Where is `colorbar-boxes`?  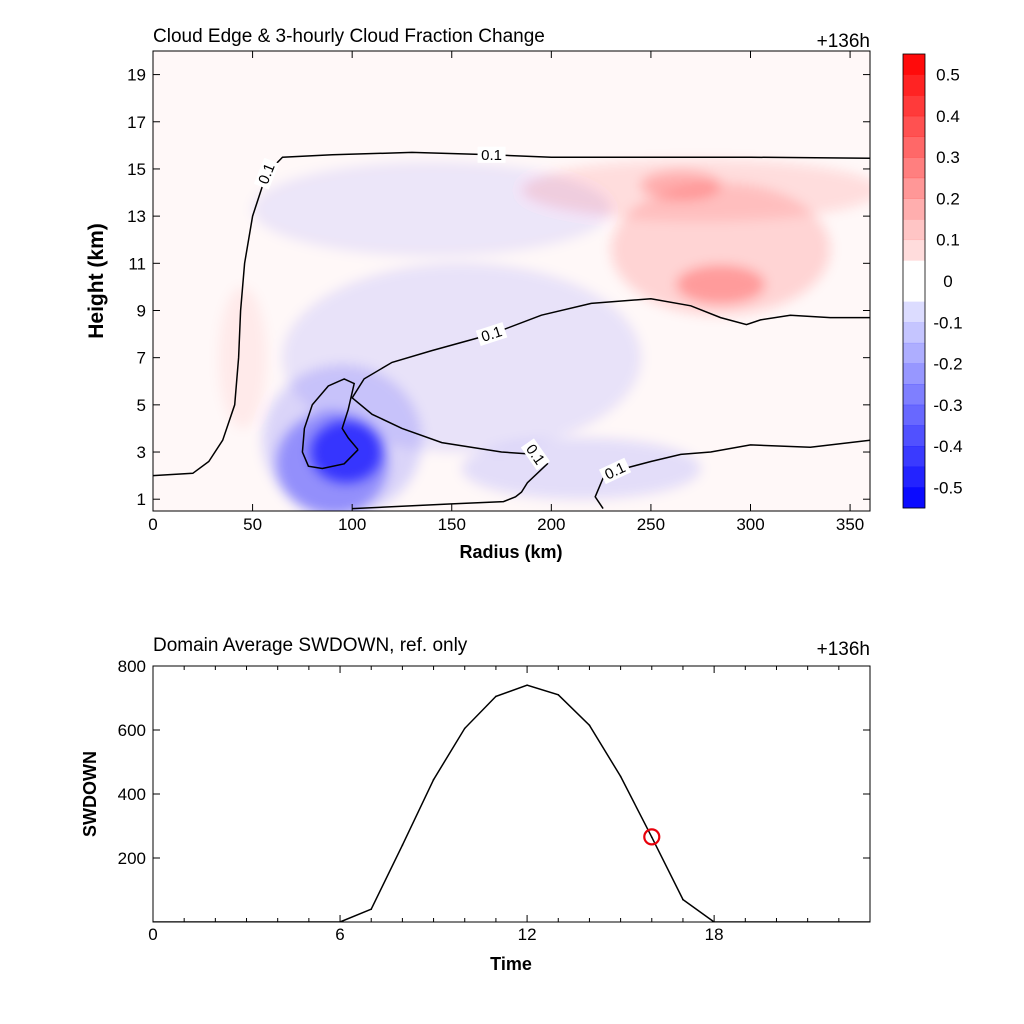
colorbar-boxes is located at coordinates (914, 281).